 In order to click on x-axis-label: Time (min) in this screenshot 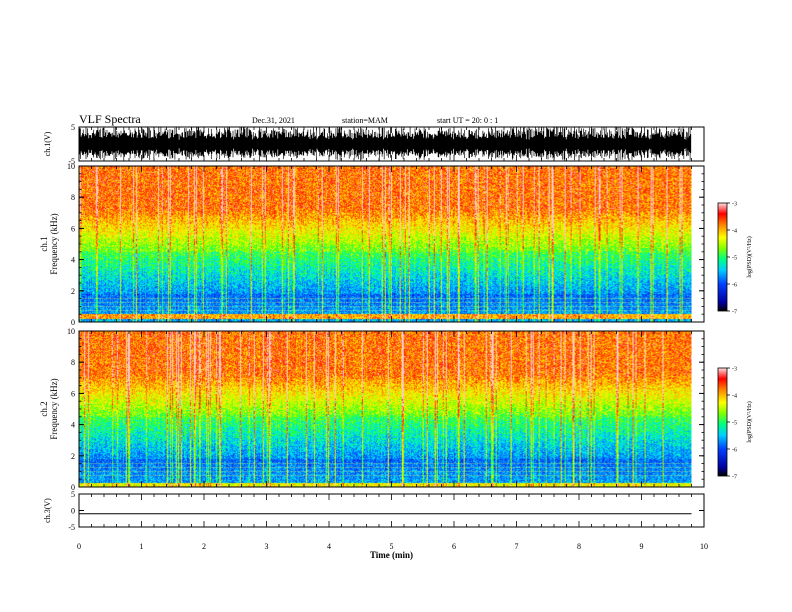, I will do `click(391, 555)`.